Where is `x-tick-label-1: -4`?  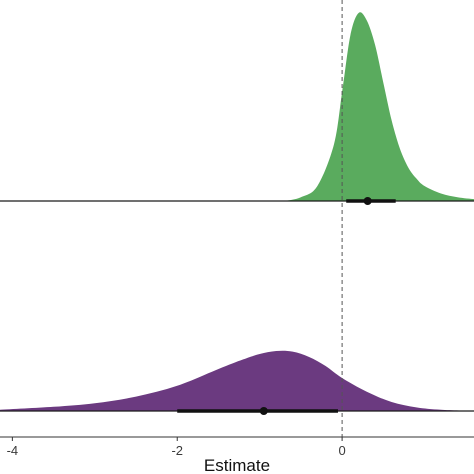
x-tick-label-1: -4 is located at coordinates (13, 450).